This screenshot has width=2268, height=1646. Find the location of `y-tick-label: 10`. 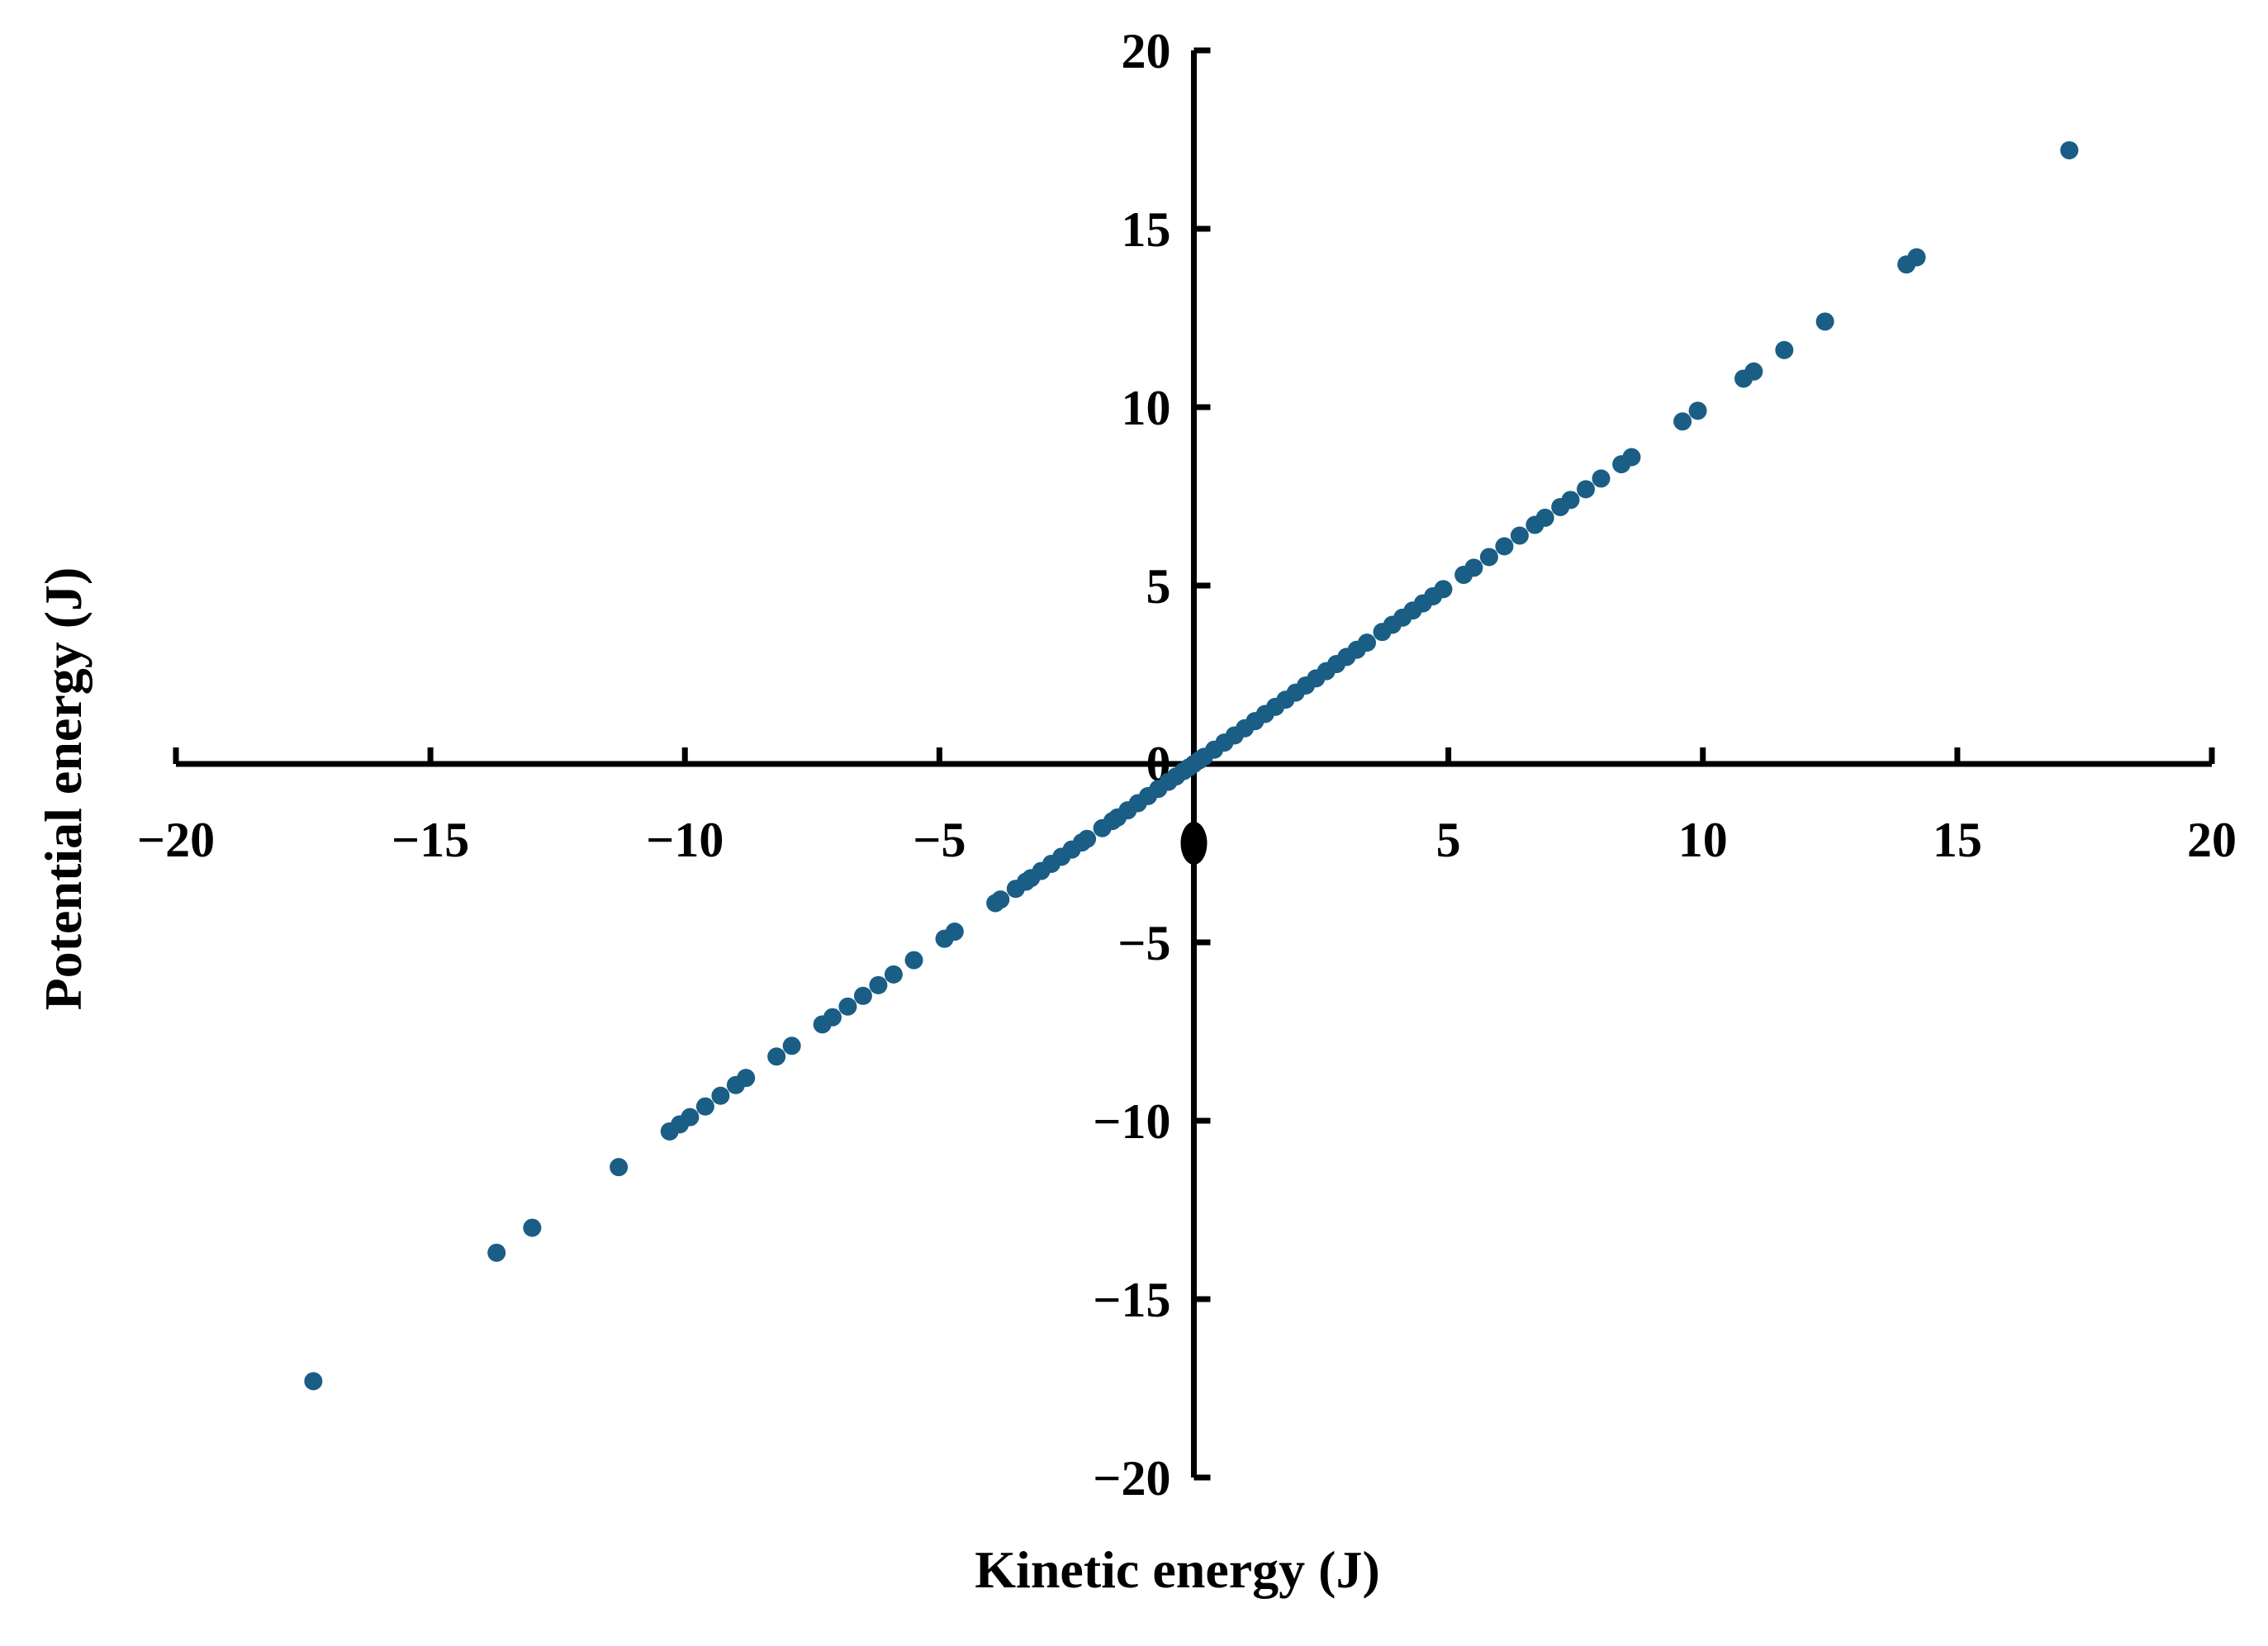

y-tick-label: 10 is located at coordinates (1146, 408).